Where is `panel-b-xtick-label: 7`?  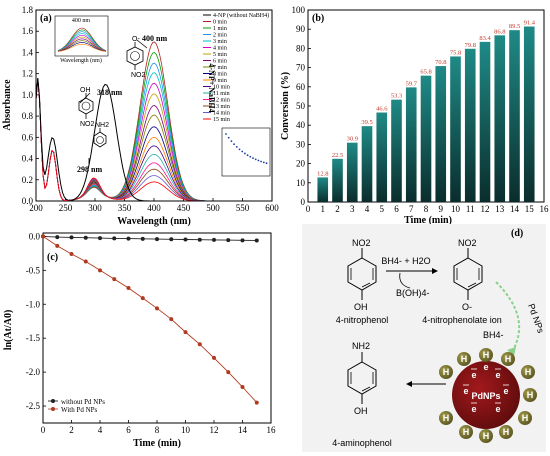
panel-b-xtick-label: 7 is located at coordinates (411, 209).